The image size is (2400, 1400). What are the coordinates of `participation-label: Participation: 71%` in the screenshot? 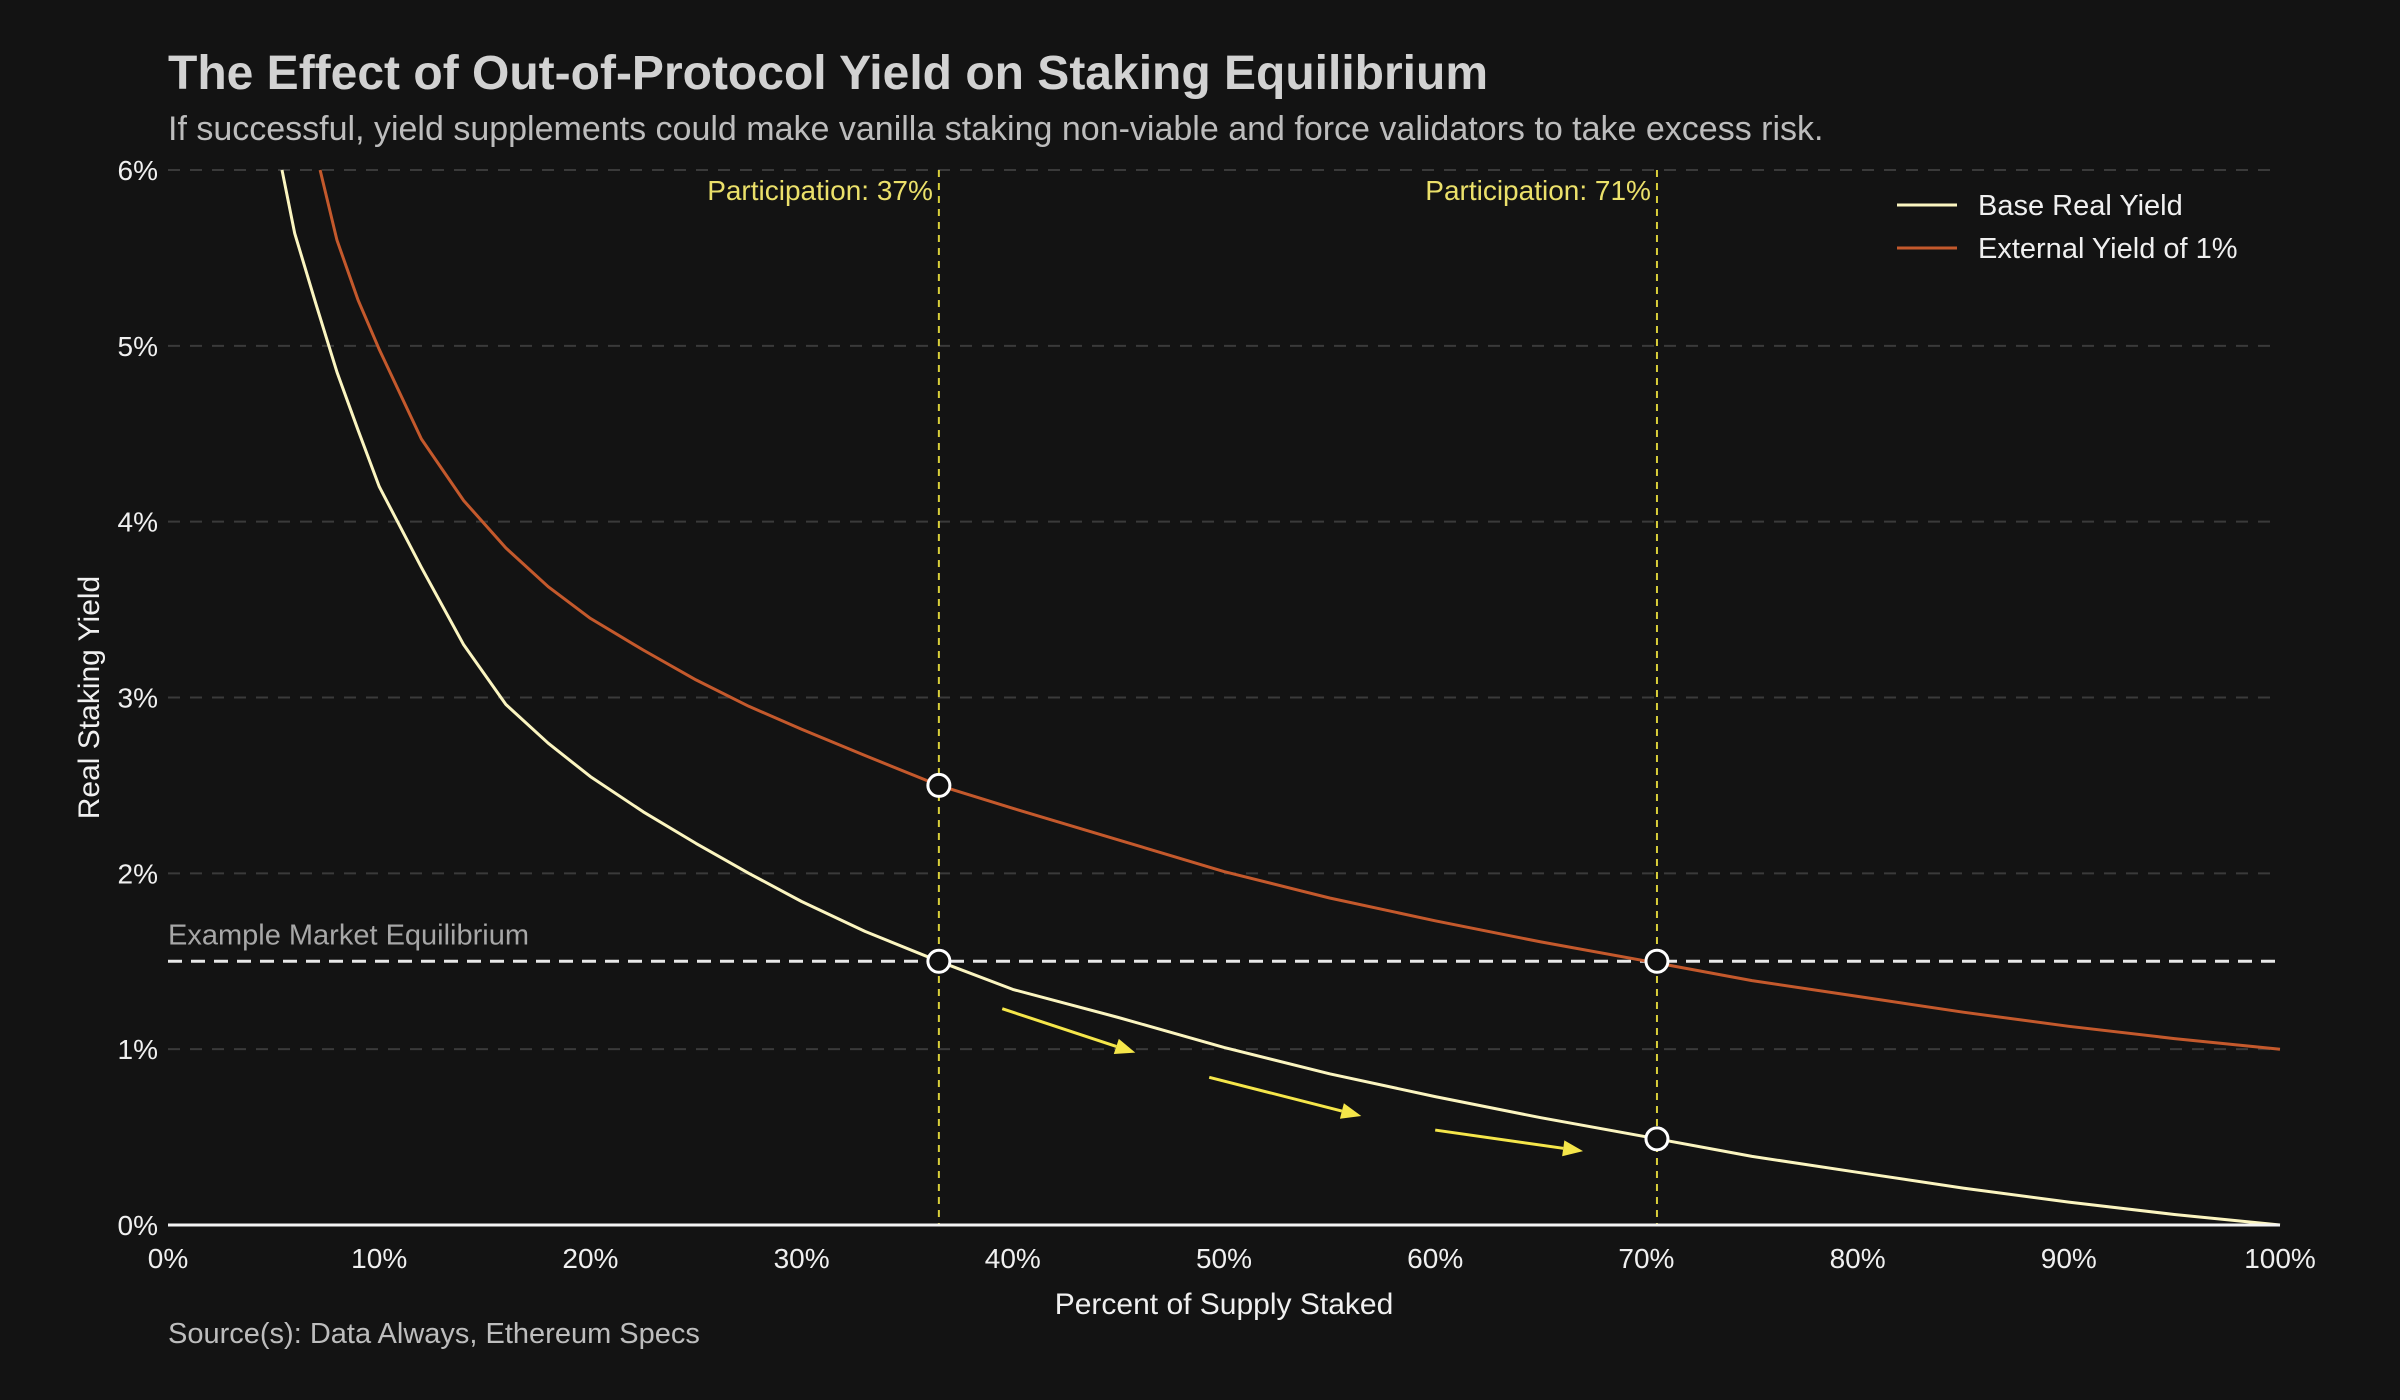 It's located at (1538, 190).